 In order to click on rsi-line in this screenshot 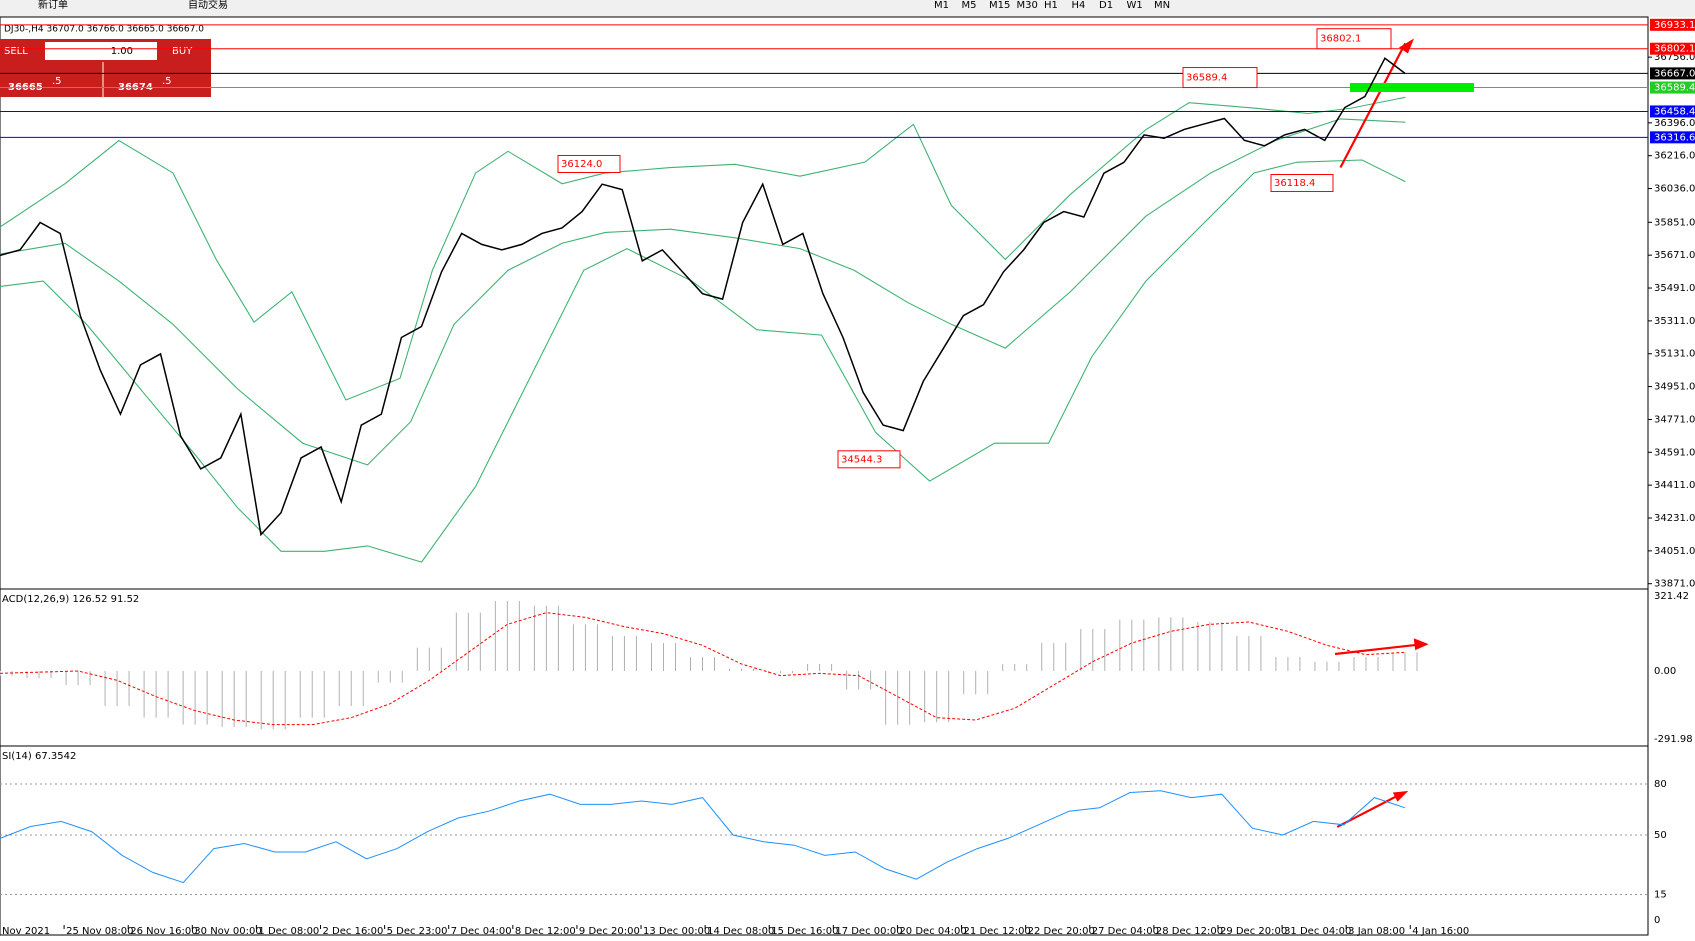, I will do `click(703, 837)`.